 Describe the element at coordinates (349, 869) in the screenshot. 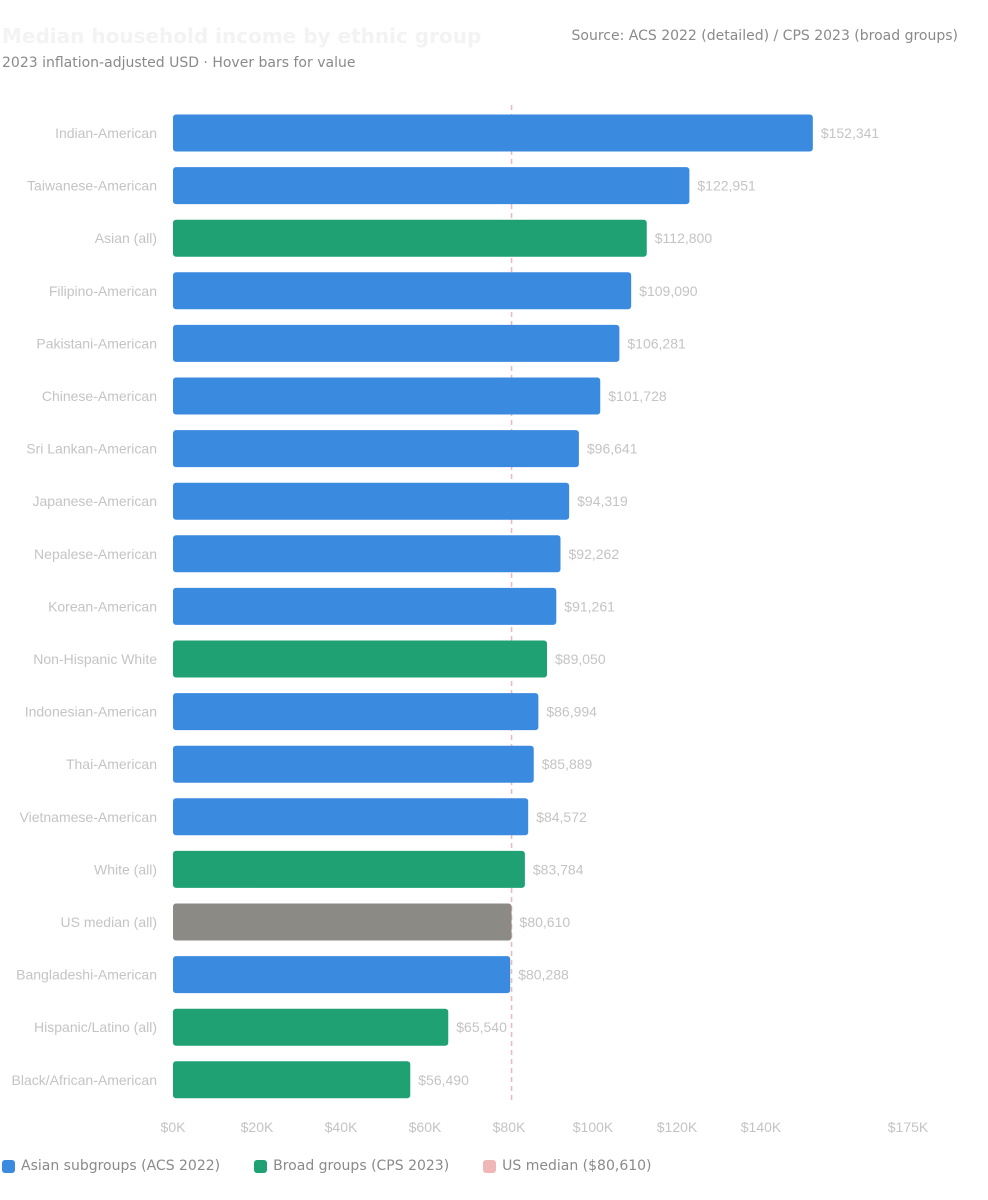

I see `bar-white-all` at that location.